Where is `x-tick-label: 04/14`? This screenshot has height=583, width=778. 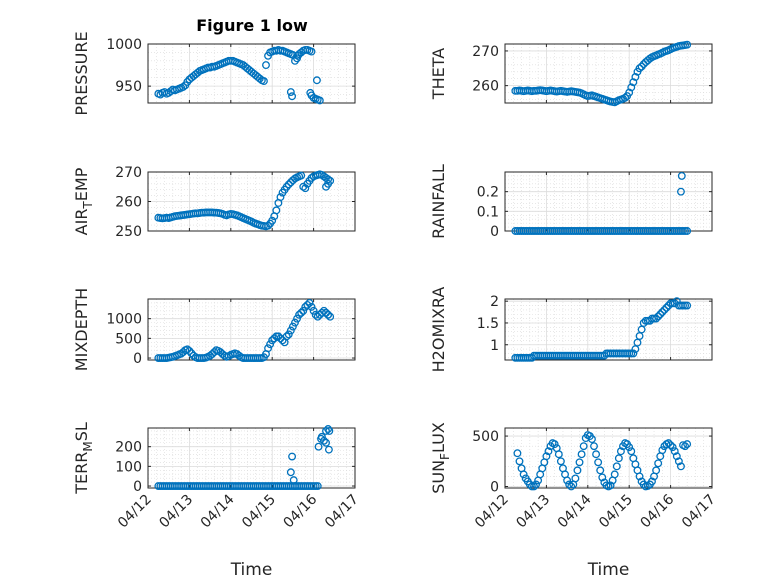
x-tick-label: 04/14 is located at coordinates (575, 511).